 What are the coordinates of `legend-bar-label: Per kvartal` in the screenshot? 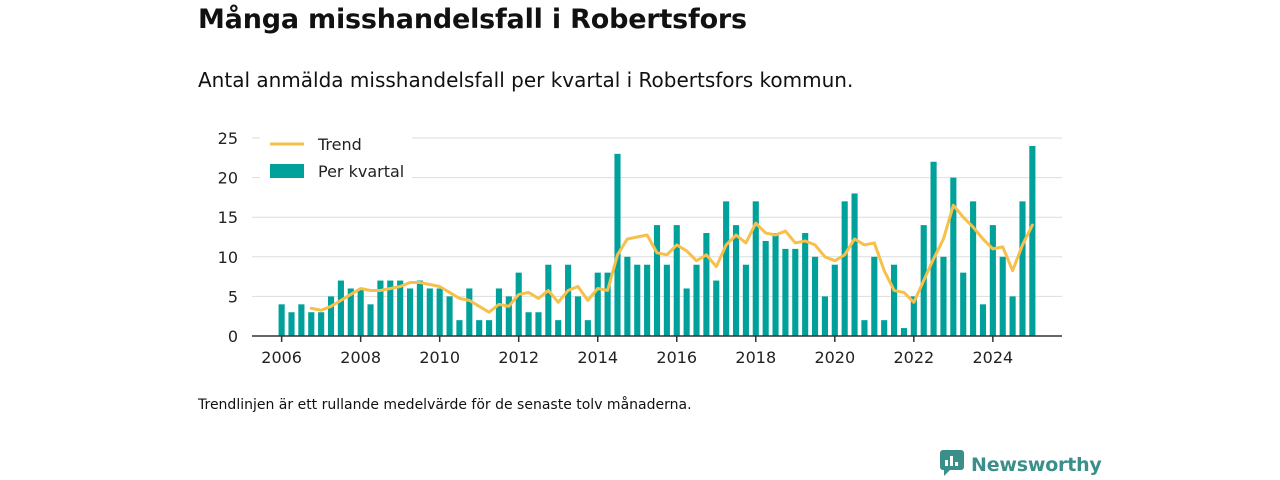 It's located at (361, 171).